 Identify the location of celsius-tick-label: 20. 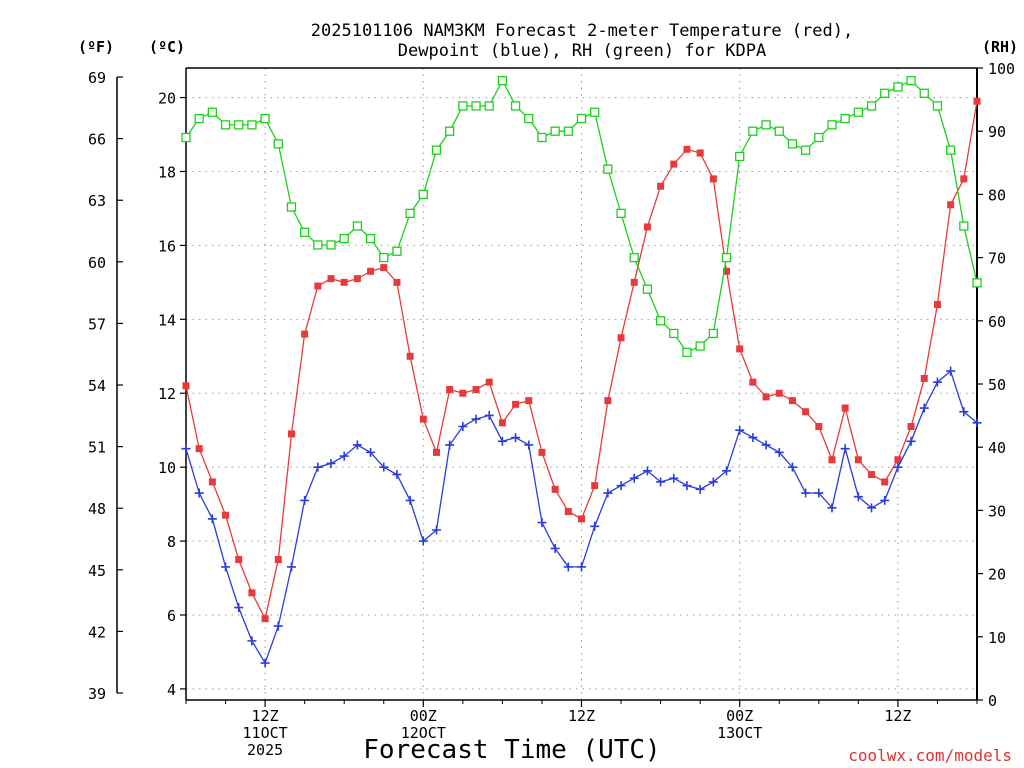
(167, 99).